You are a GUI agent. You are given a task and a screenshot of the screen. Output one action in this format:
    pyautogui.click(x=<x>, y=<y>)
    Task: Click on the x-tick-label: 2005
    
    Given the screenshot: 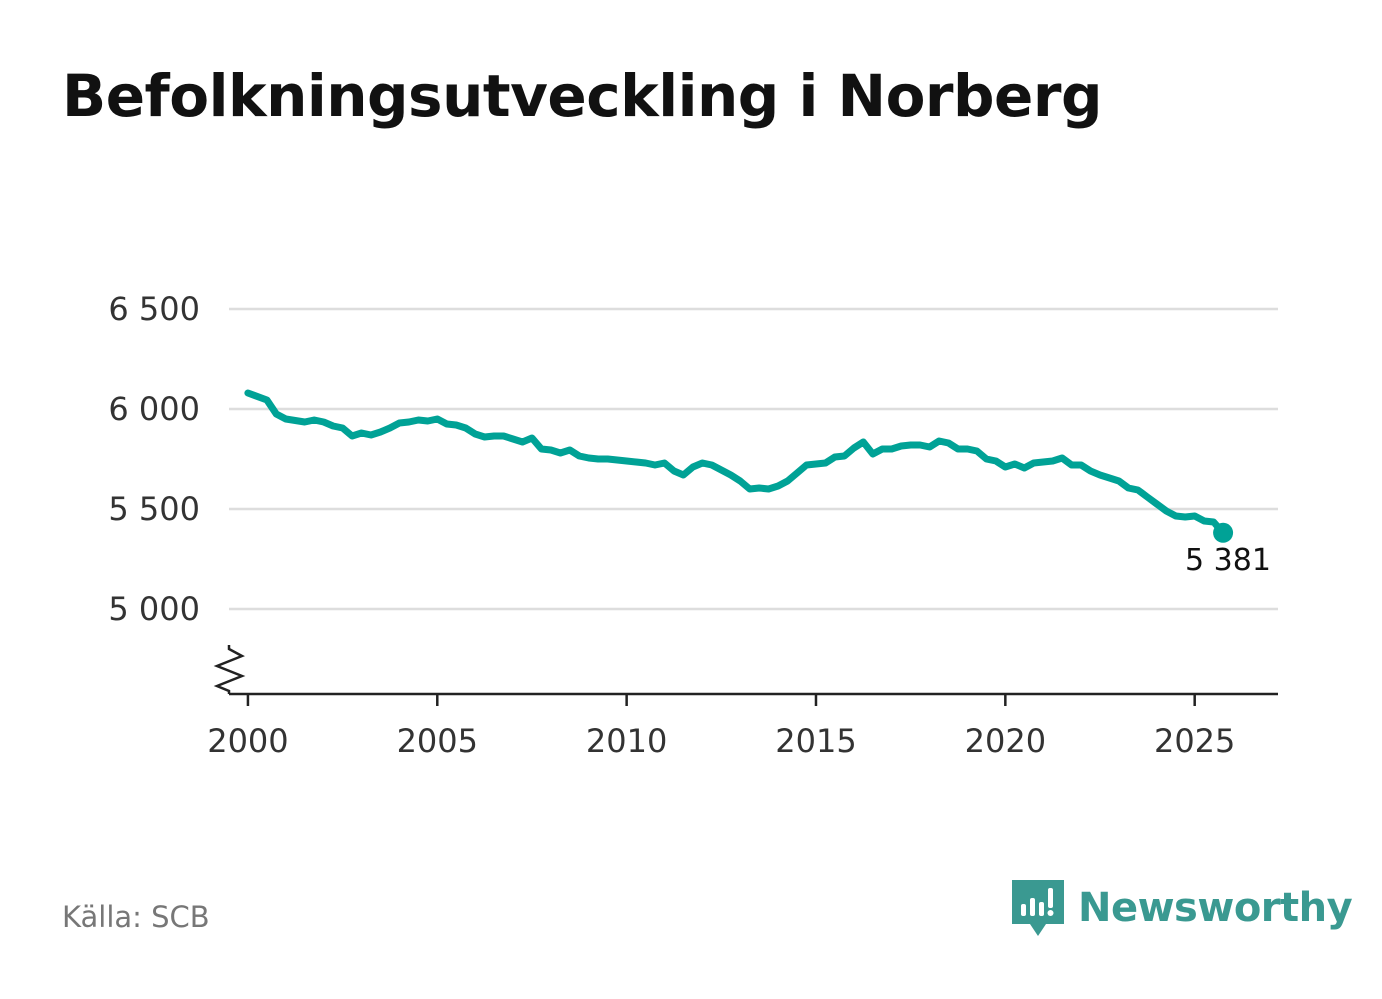 What is the action you would take?
    pyautogui.click(x=437, y=741)
    